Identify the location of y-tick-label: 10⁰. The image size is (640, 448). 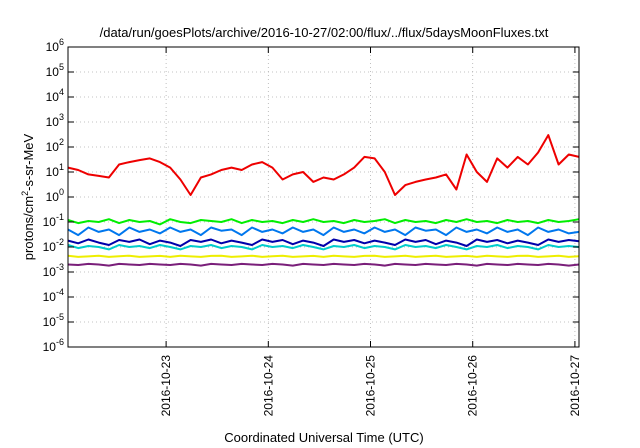
(55, 195).